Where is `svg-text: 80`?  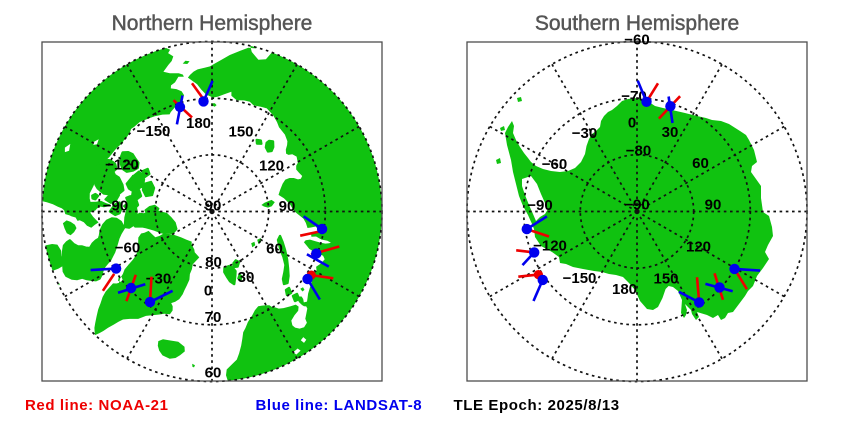
svg-text: 80 is located at coordinates (213, 262).